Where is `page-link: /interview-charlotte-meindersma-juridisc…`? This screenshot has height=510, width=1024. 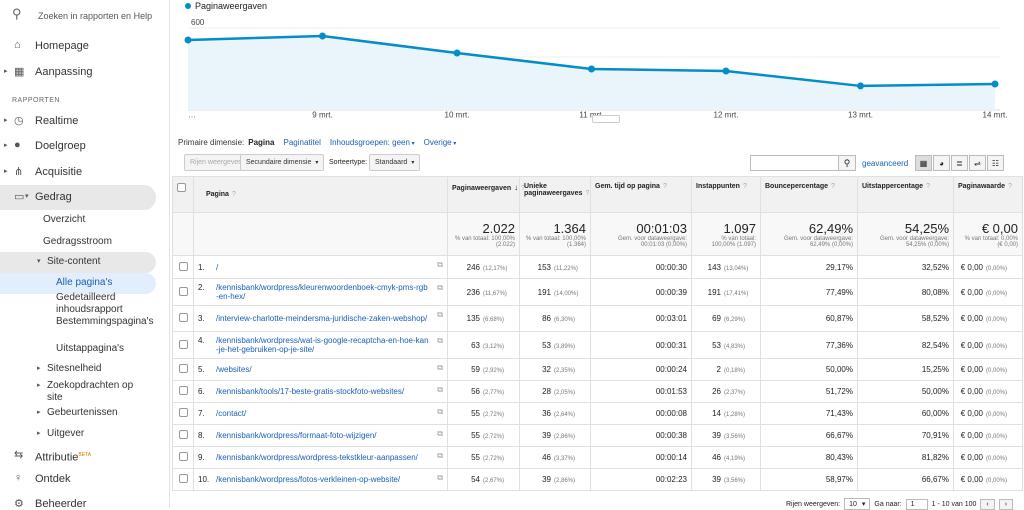 page-link: /interview-charlotte-meindersma-juridisc… is located at coordinates (322, 318).